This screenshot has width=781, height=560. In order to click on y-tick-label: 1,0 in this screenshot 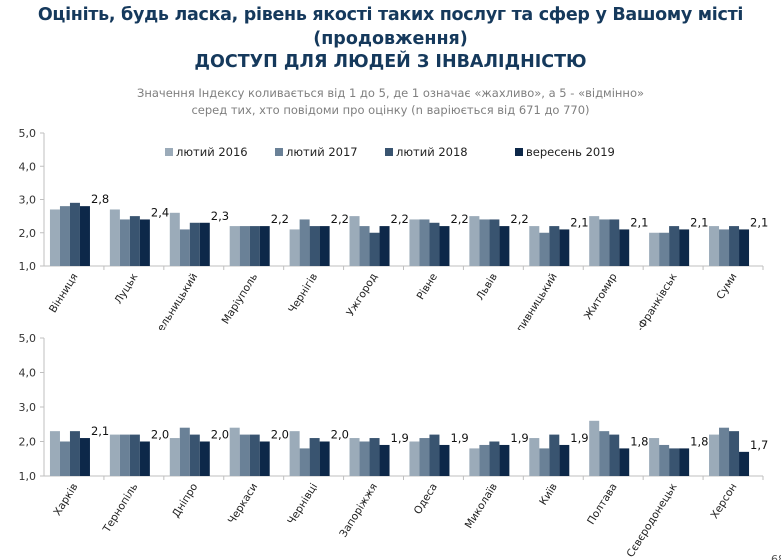, I will do `click(28, 266)`.